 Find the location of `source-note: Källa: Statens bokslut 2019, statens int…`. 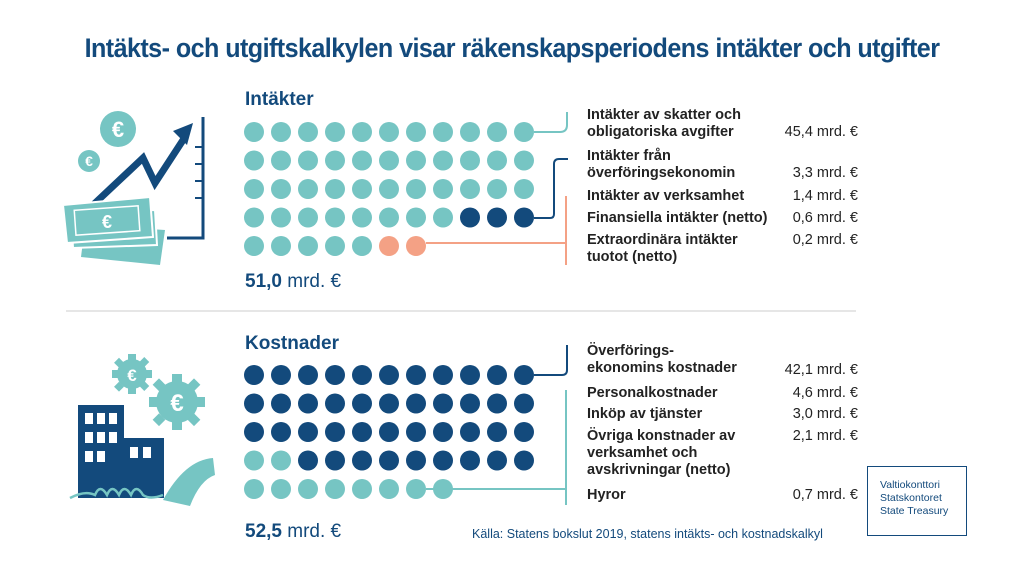

source-note: Källa: Statens bokslut 2019, statens int… is located at coordinates (647, 534).